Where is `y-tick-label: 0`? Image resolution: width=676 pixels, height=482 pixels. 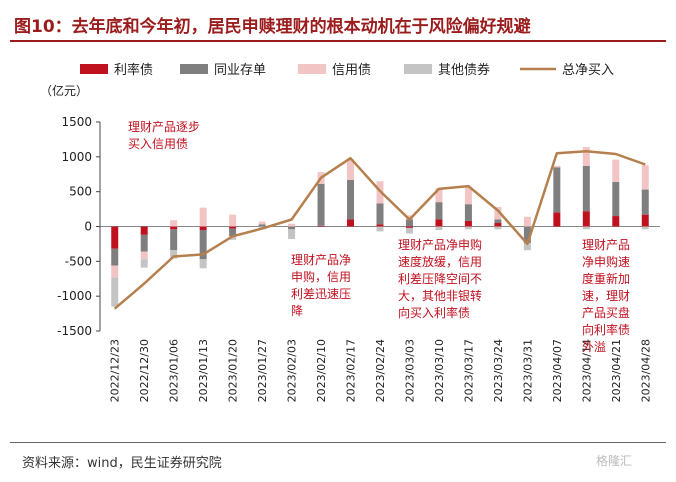 y-tick-label: 0 is located at coordinates (88, 227).